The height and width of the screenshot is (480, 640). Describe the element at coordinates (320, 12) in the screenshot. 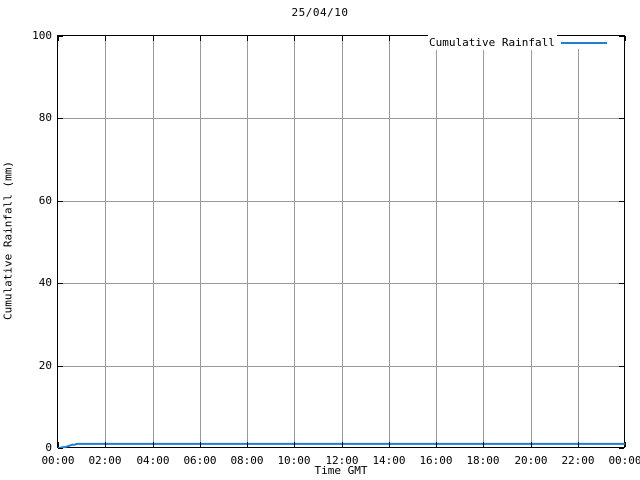

I see `chart-title: 25/04/10` at that location.